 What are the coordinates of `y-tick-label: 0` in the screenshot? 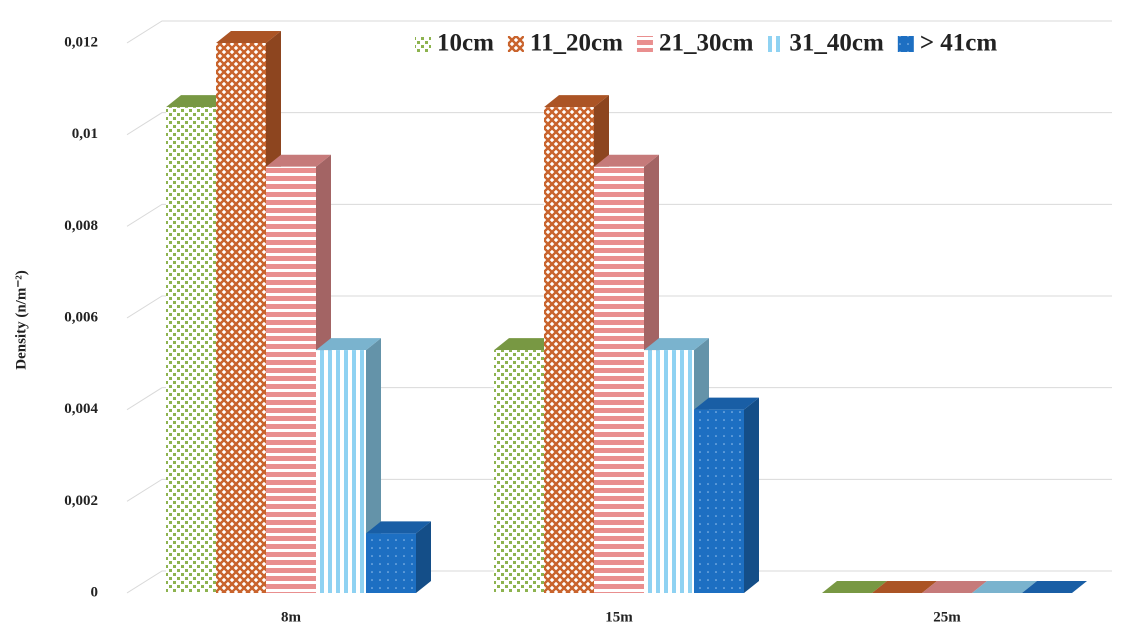 It's located at (95, 592).